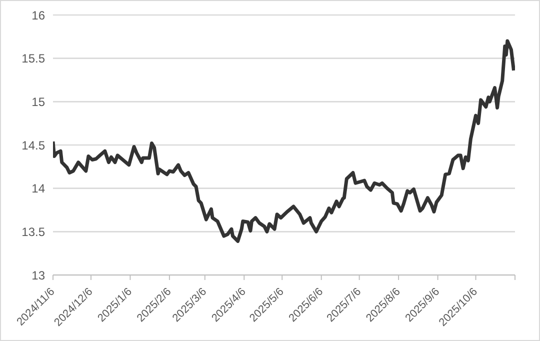 This screenshot has width=540, height=341. What do you see at coordinates (34, 231) in the screenshot?
I see `y-tick-label: 13.5` at bounding box center [34, 231].